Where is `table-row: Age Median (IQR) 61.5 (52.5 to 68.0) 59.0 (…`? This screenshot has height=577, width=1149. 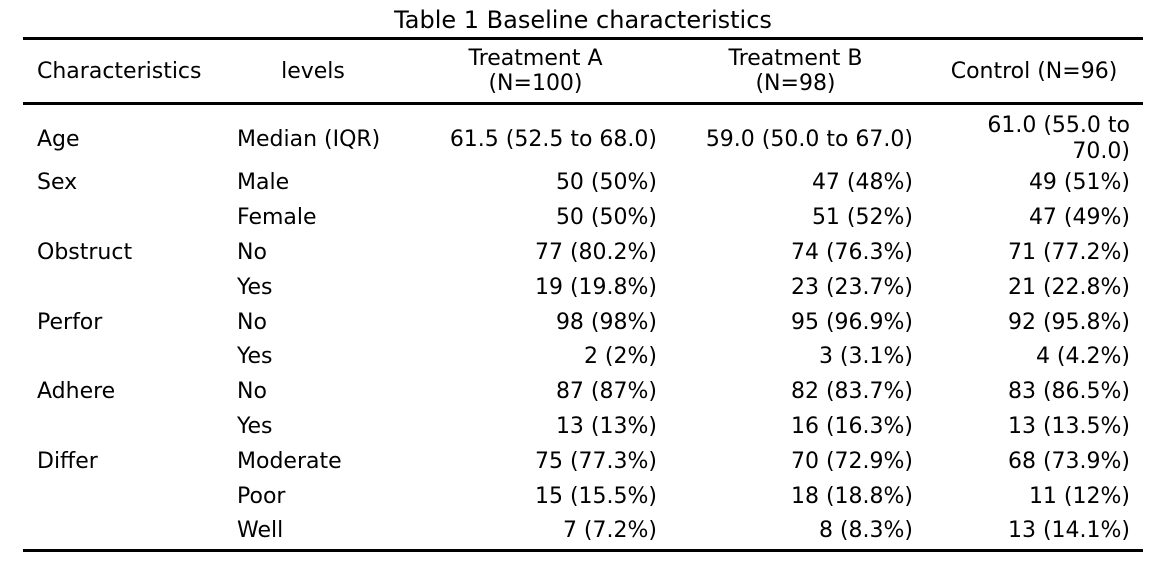
table-row: Age Median (IQR) 61.5 (52.5 to 68.0) 59.0 (… is located at coordinates (583, 138).